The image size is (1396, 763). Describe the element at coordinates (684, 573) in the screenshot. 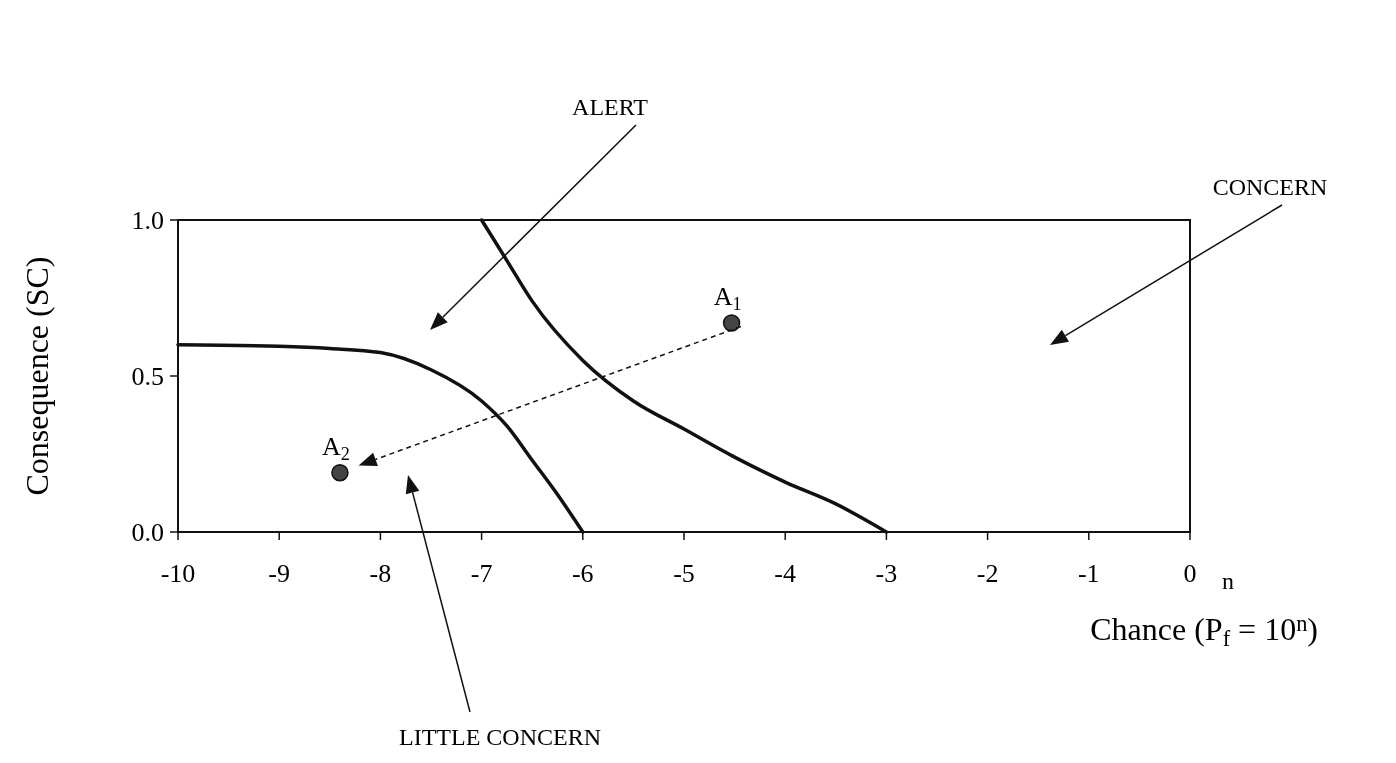

I see `x-tick-label: -5` at that location.